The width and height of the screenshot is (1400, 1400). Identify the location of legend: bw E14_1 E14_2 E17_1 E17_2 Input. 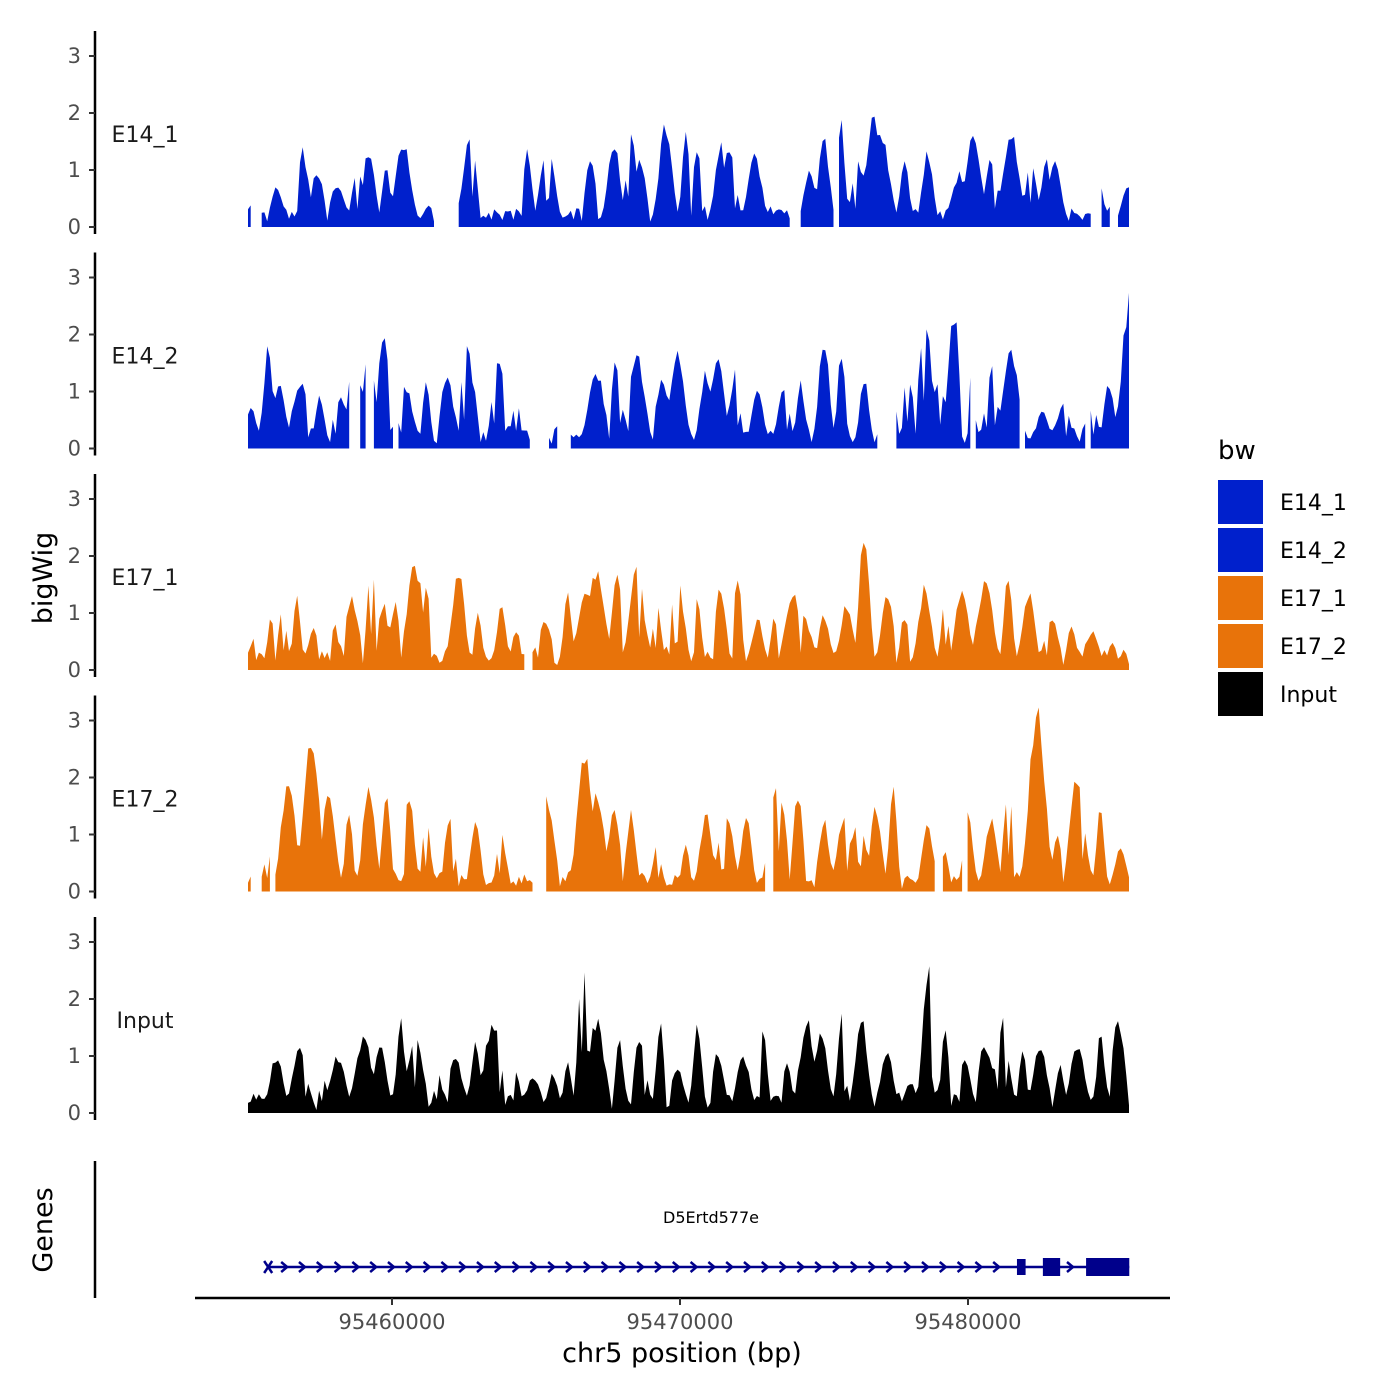
(1282, 576).